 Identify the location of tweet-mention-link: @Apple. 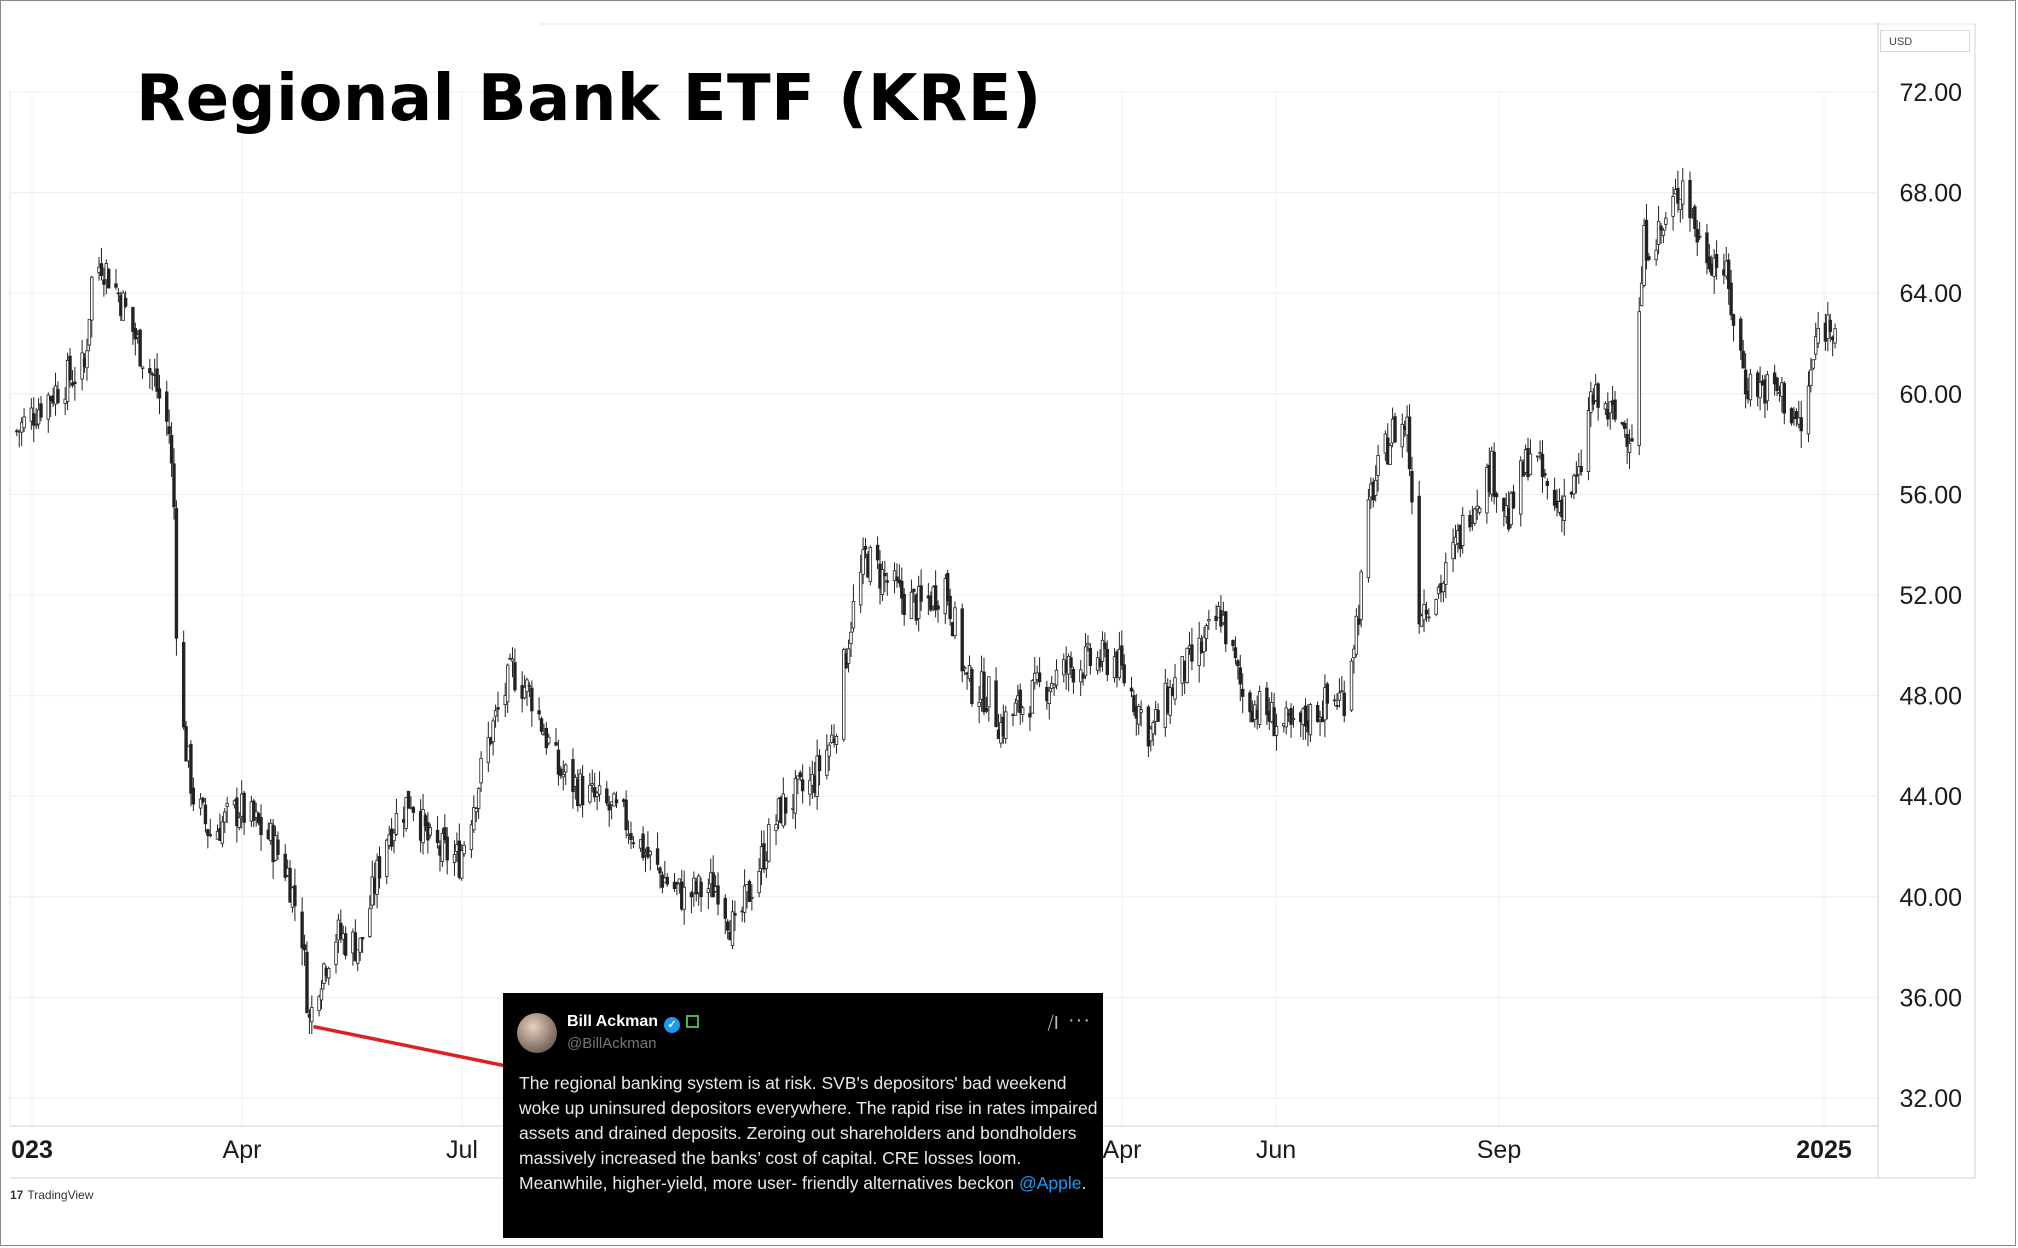
(1050, 1183).